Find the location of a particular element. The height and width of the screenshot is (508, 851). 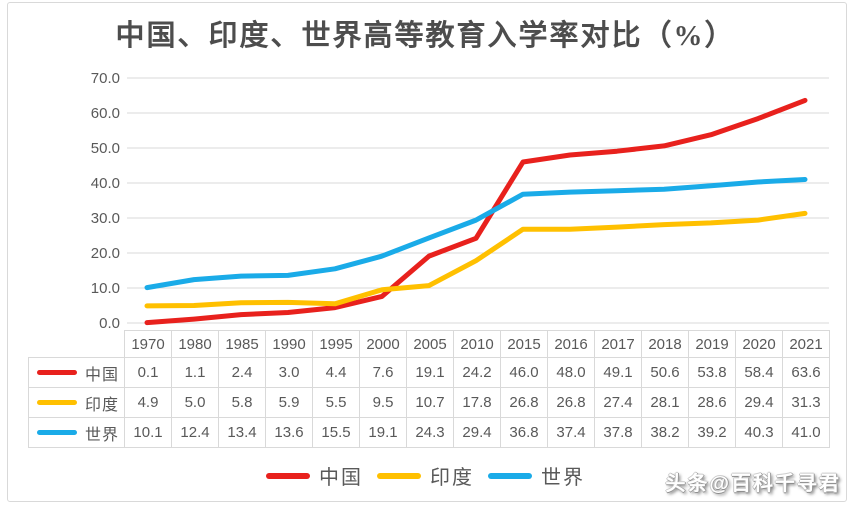

value-cell: 10.7 is located at coordinates (430, 402).